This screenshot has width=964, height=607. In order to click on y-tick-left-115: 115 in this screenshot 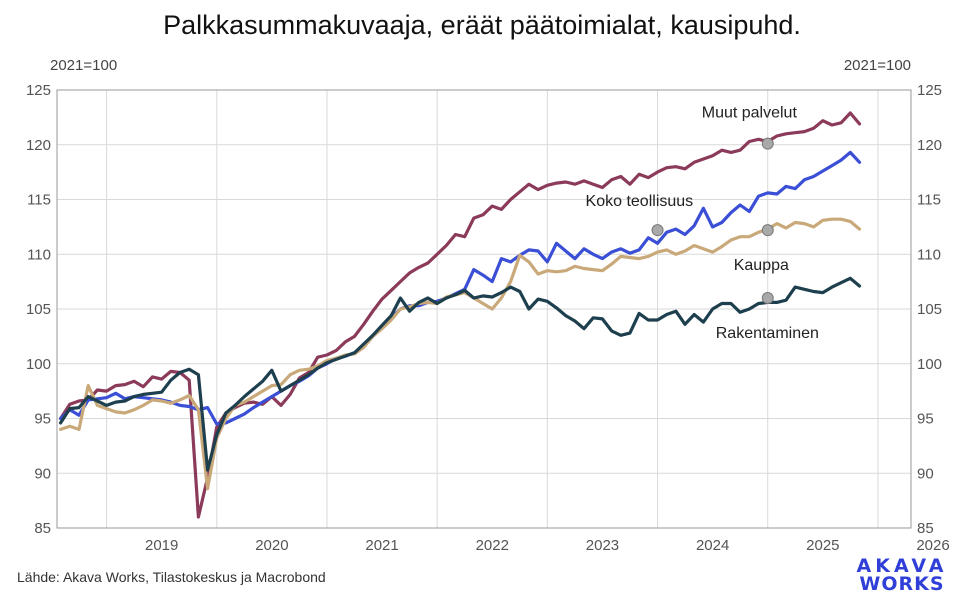, I will do `click(39, 200)`.